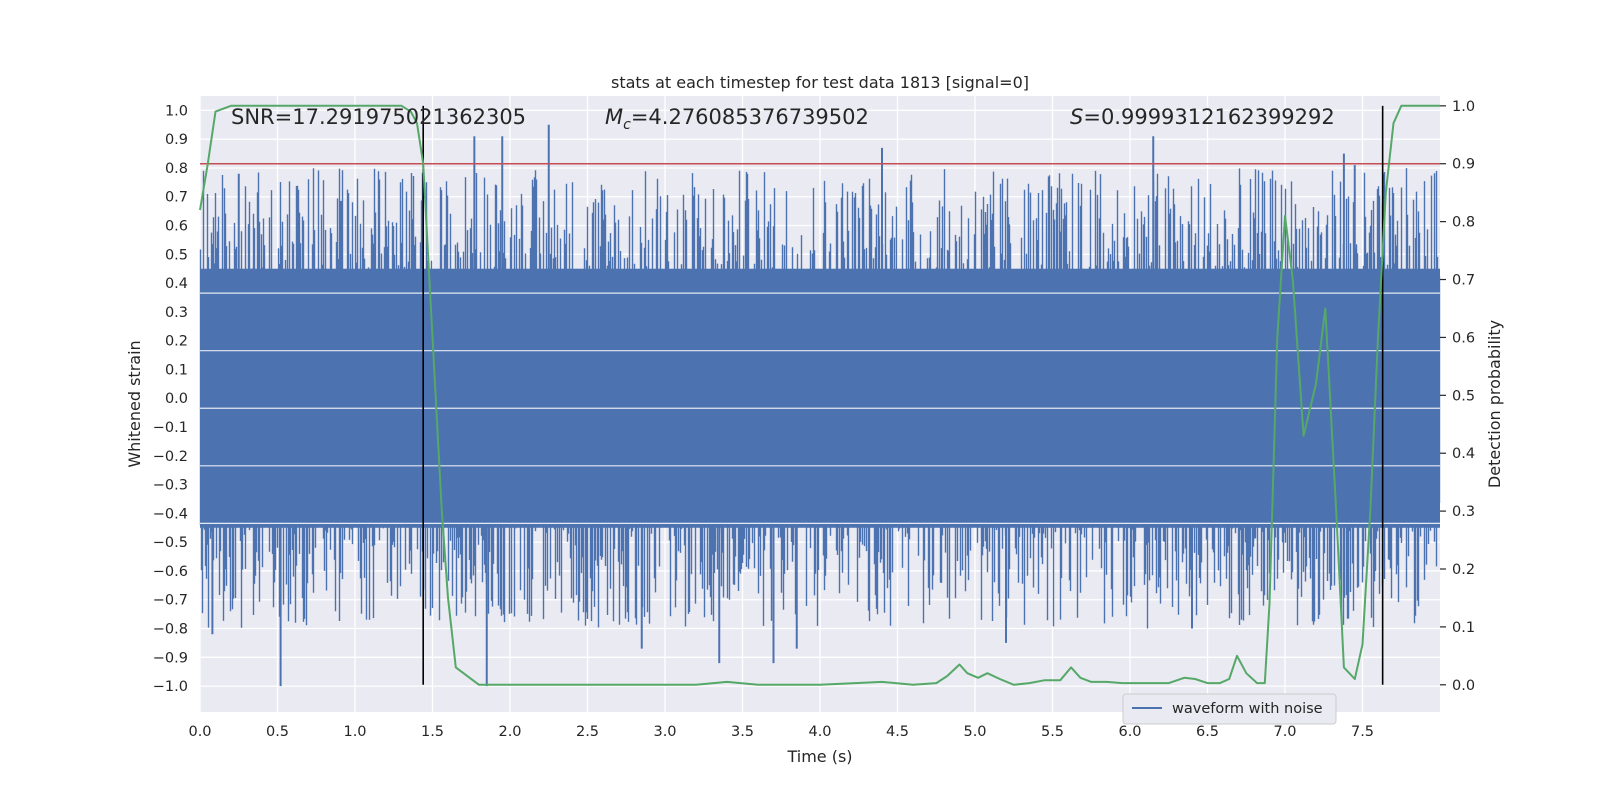 The width and height of the screenshot is (1600, 800). What do you see at coordinates (664, 732) in the screenshot?
I see `x-tick-label: 3.0` at bounding box center [664, 732].